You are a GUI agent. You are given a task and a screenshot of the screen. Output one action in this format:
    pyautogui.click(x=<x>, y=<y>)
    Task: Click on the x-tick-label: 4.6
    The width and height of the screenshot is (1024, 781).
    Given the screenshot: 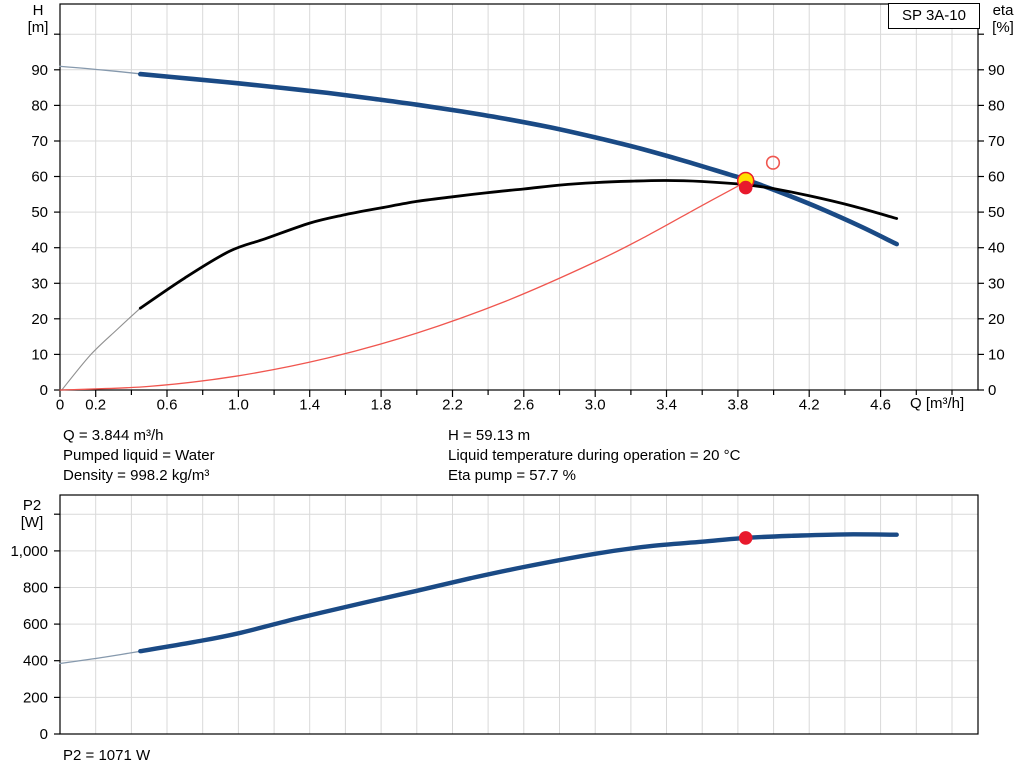 What is the action you would take?
    pyautogui.click(x=880, y=405)
    